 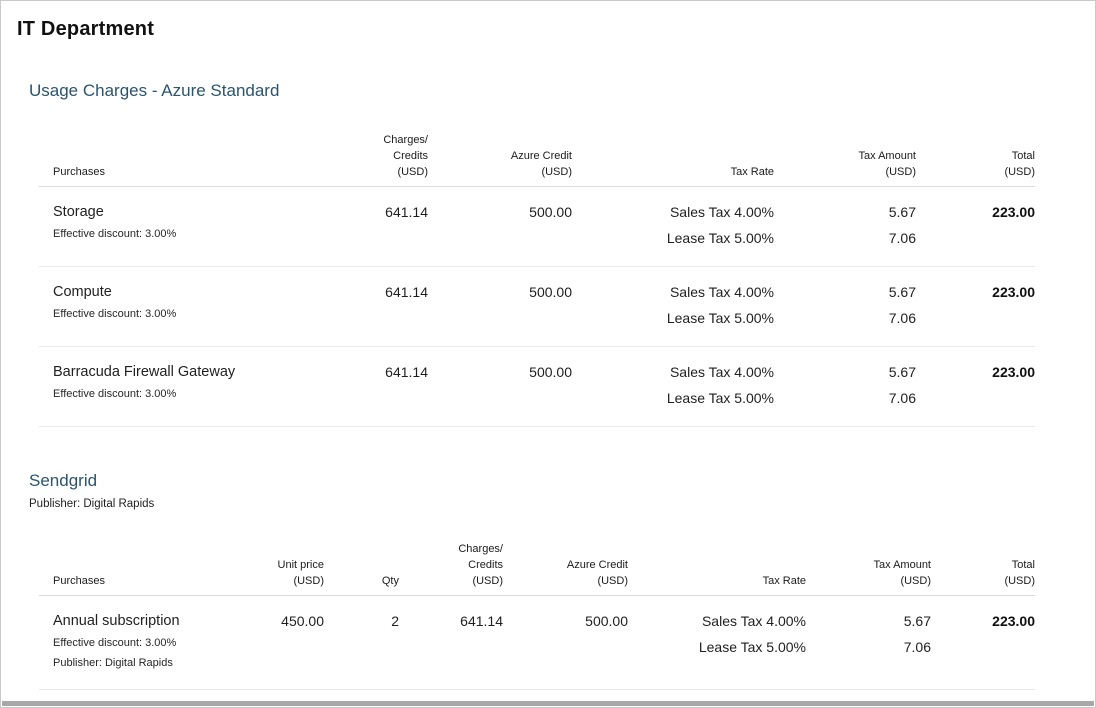 I want to click on horizontal-scrollbar, so click(x=548, y=703).